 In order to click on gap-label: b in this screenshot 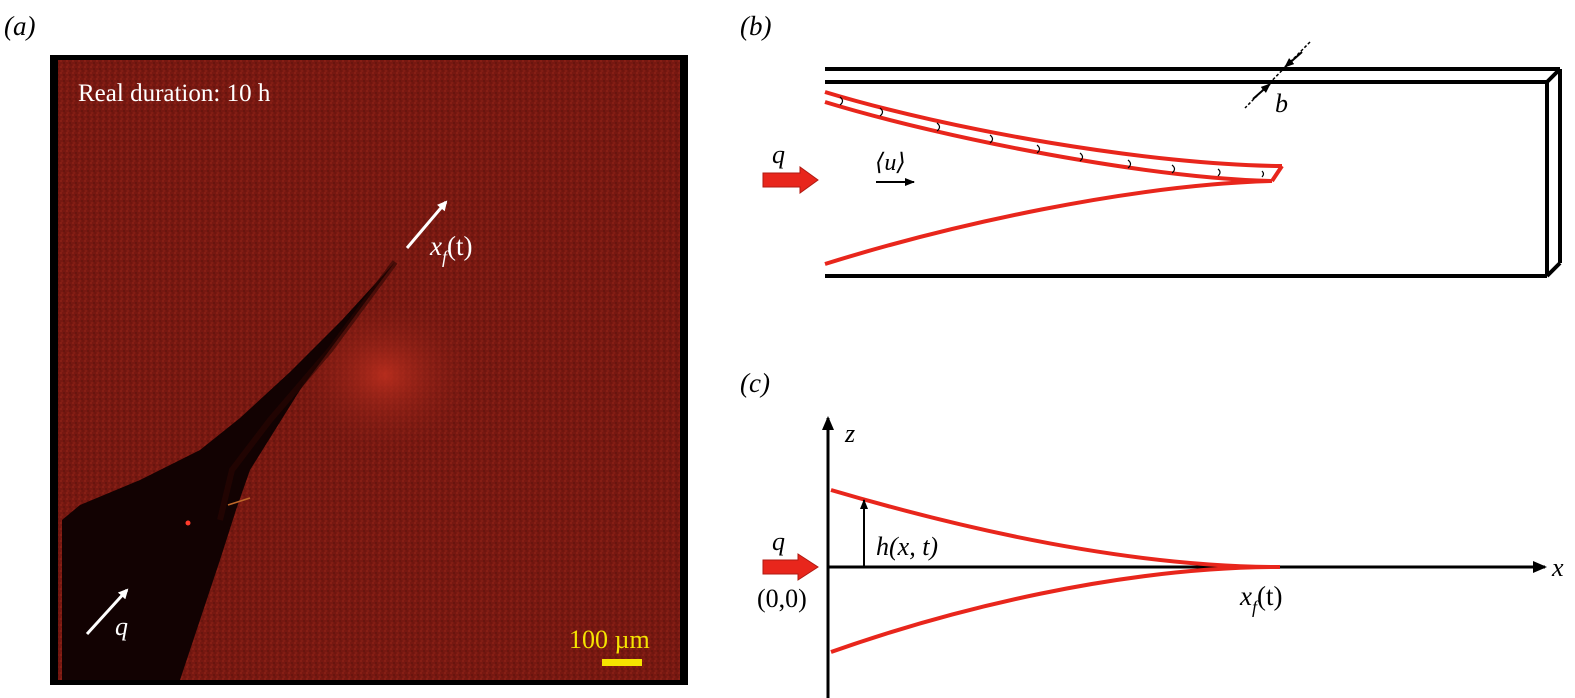, I will do `click(1281, 103)`.